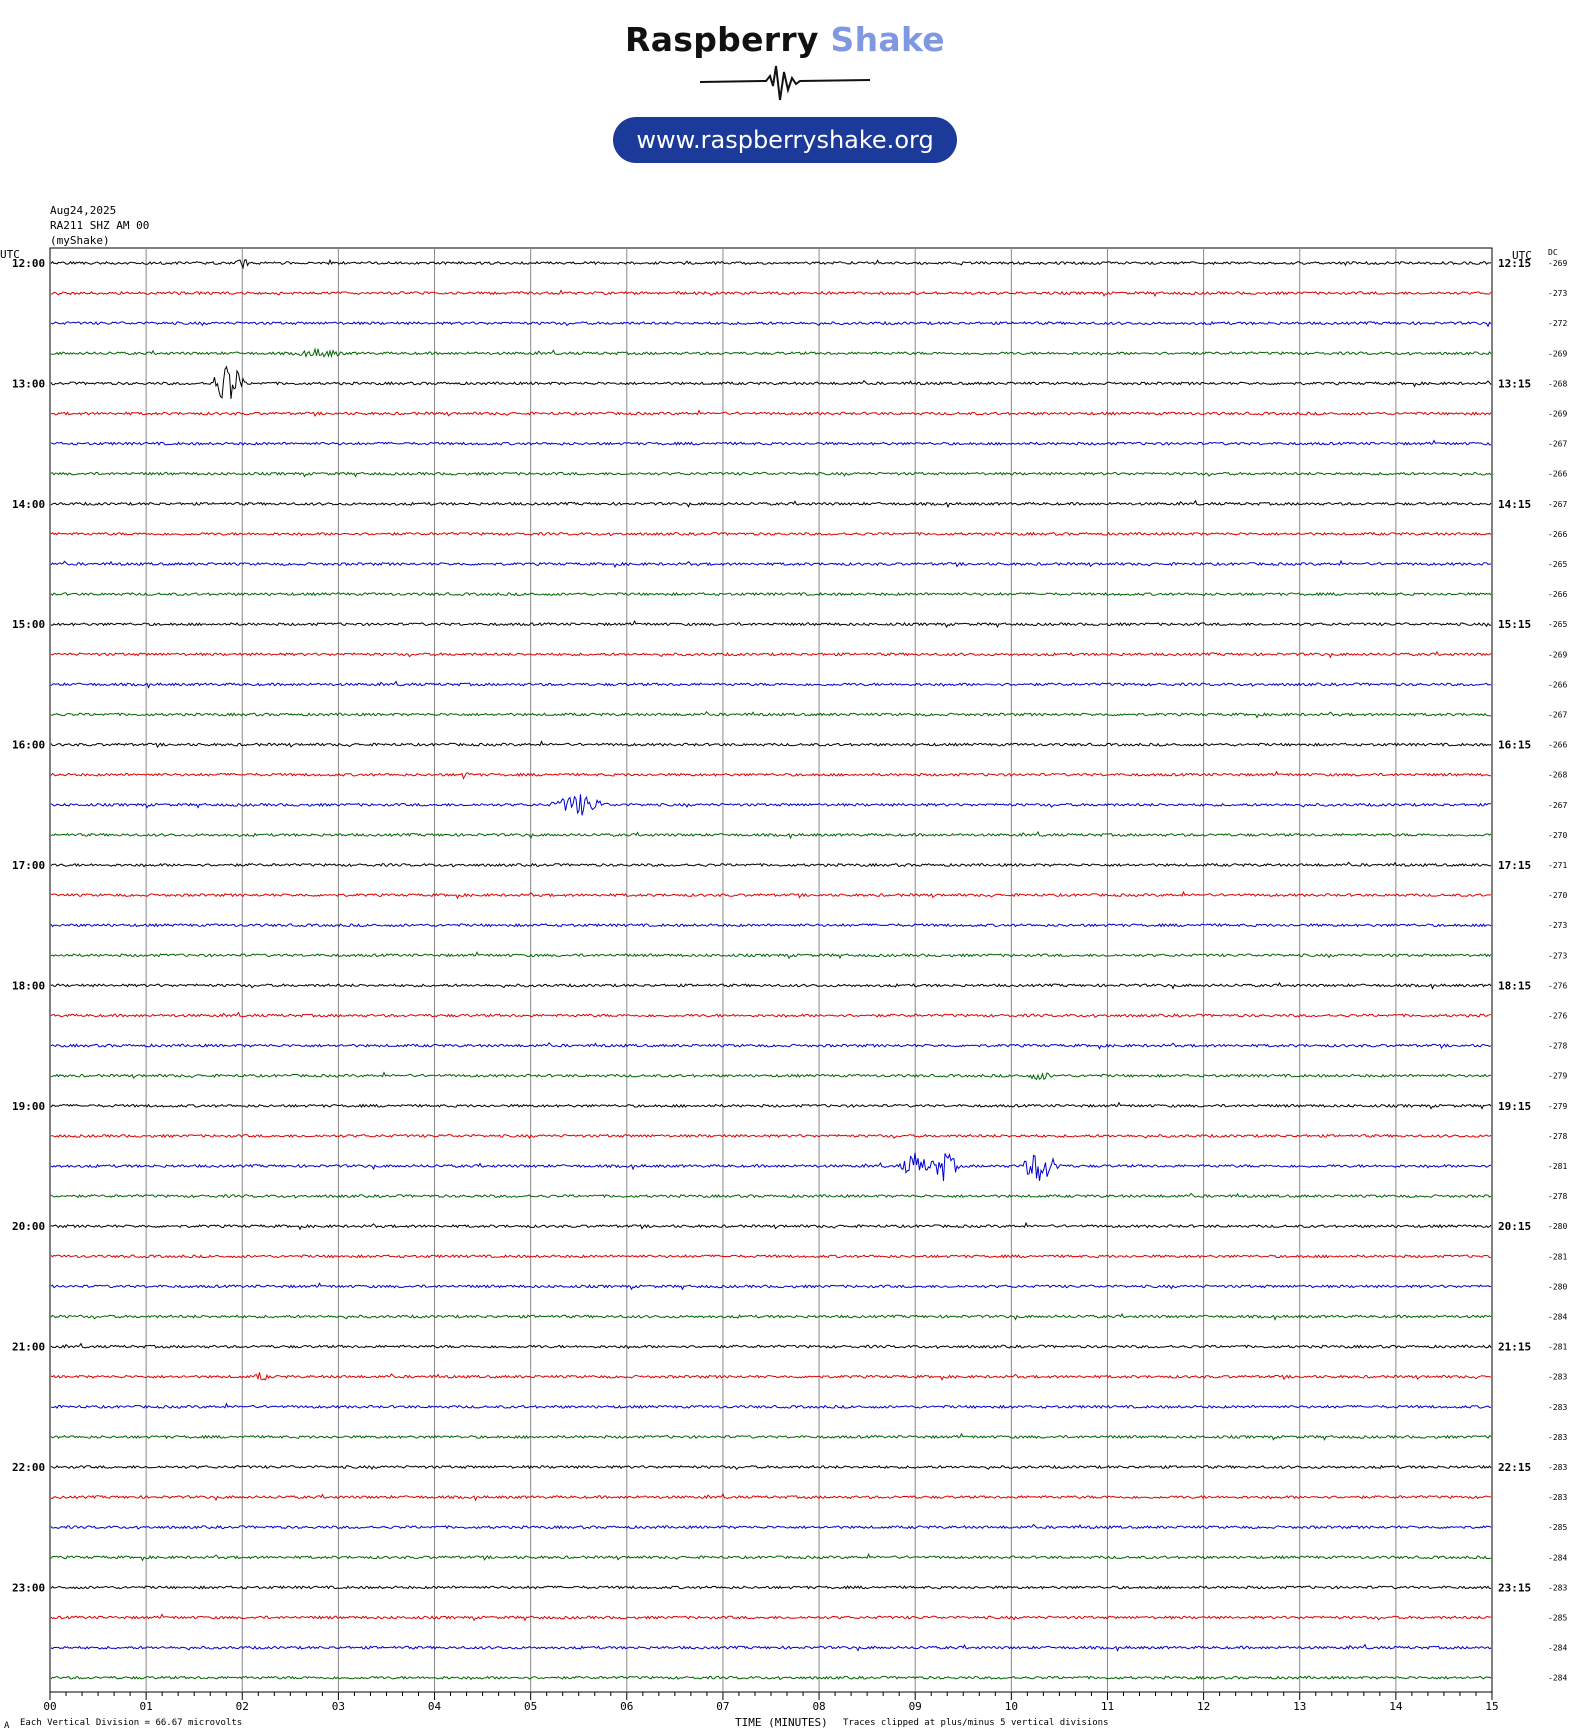 The width and height of the screenshot is (1570, 1732). Describe the element at coordinates (28, 985) in the screenshot. I see `hour-label-left: 18:00` at that location.